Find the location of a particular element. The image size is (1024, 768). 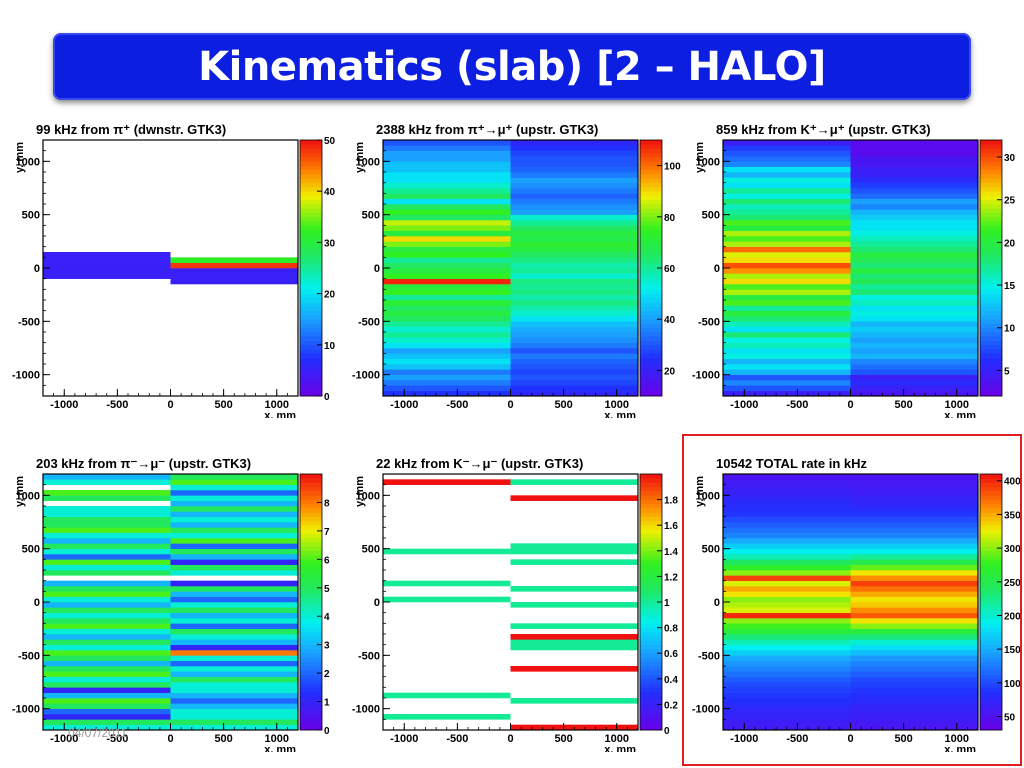

y-axis-label: y, mm is located at coordinates (360, 157).